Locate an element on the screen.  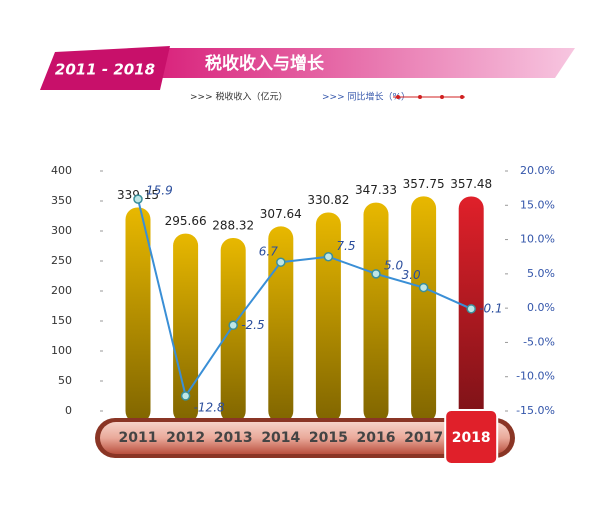
bar-value-label: 357.48 is located at coordinates (471, 184).